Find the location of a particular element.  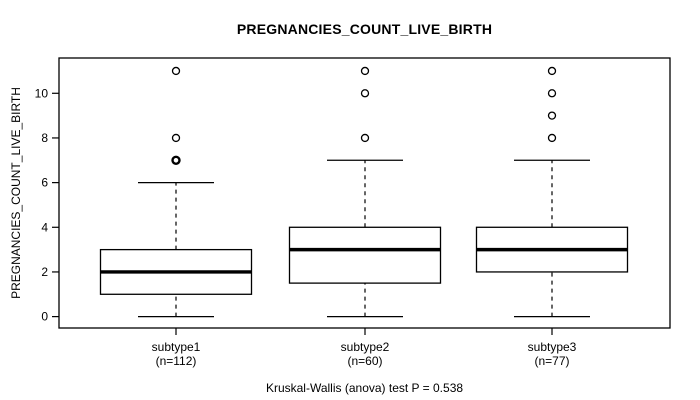

x-category-sublabel: (n=112) is located at coordinates (176, 361).